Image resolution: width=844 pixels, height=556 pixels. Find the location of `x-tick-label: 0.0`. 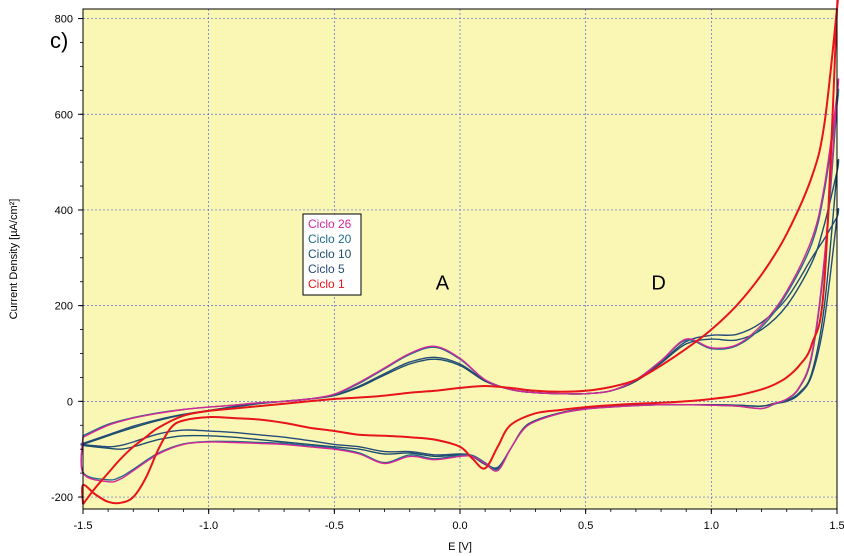

x-tick-label: 0.0 is located at coordinates (459, 526).